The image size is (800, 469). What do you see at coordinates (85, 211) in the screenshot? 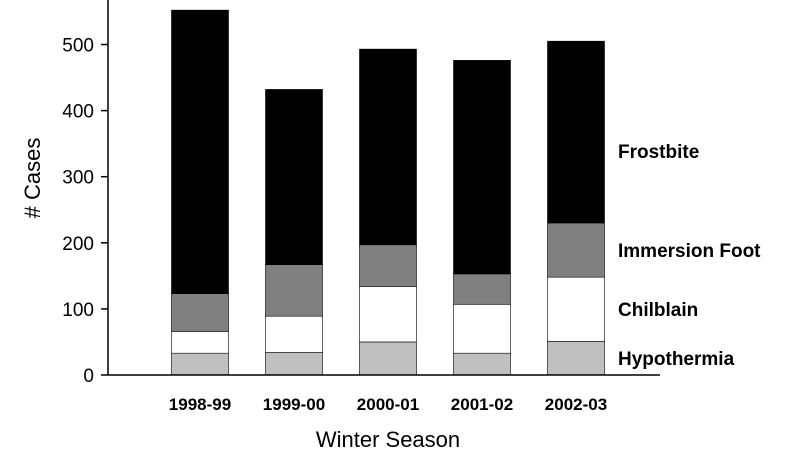
I see `y-ticks-group: 0 100 200 300 400 500` at bounding box center [85, 211].